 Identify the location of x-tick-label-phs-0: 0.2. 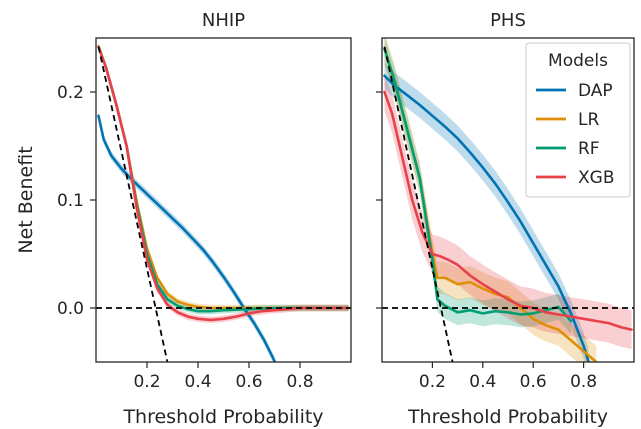
(432, 382).